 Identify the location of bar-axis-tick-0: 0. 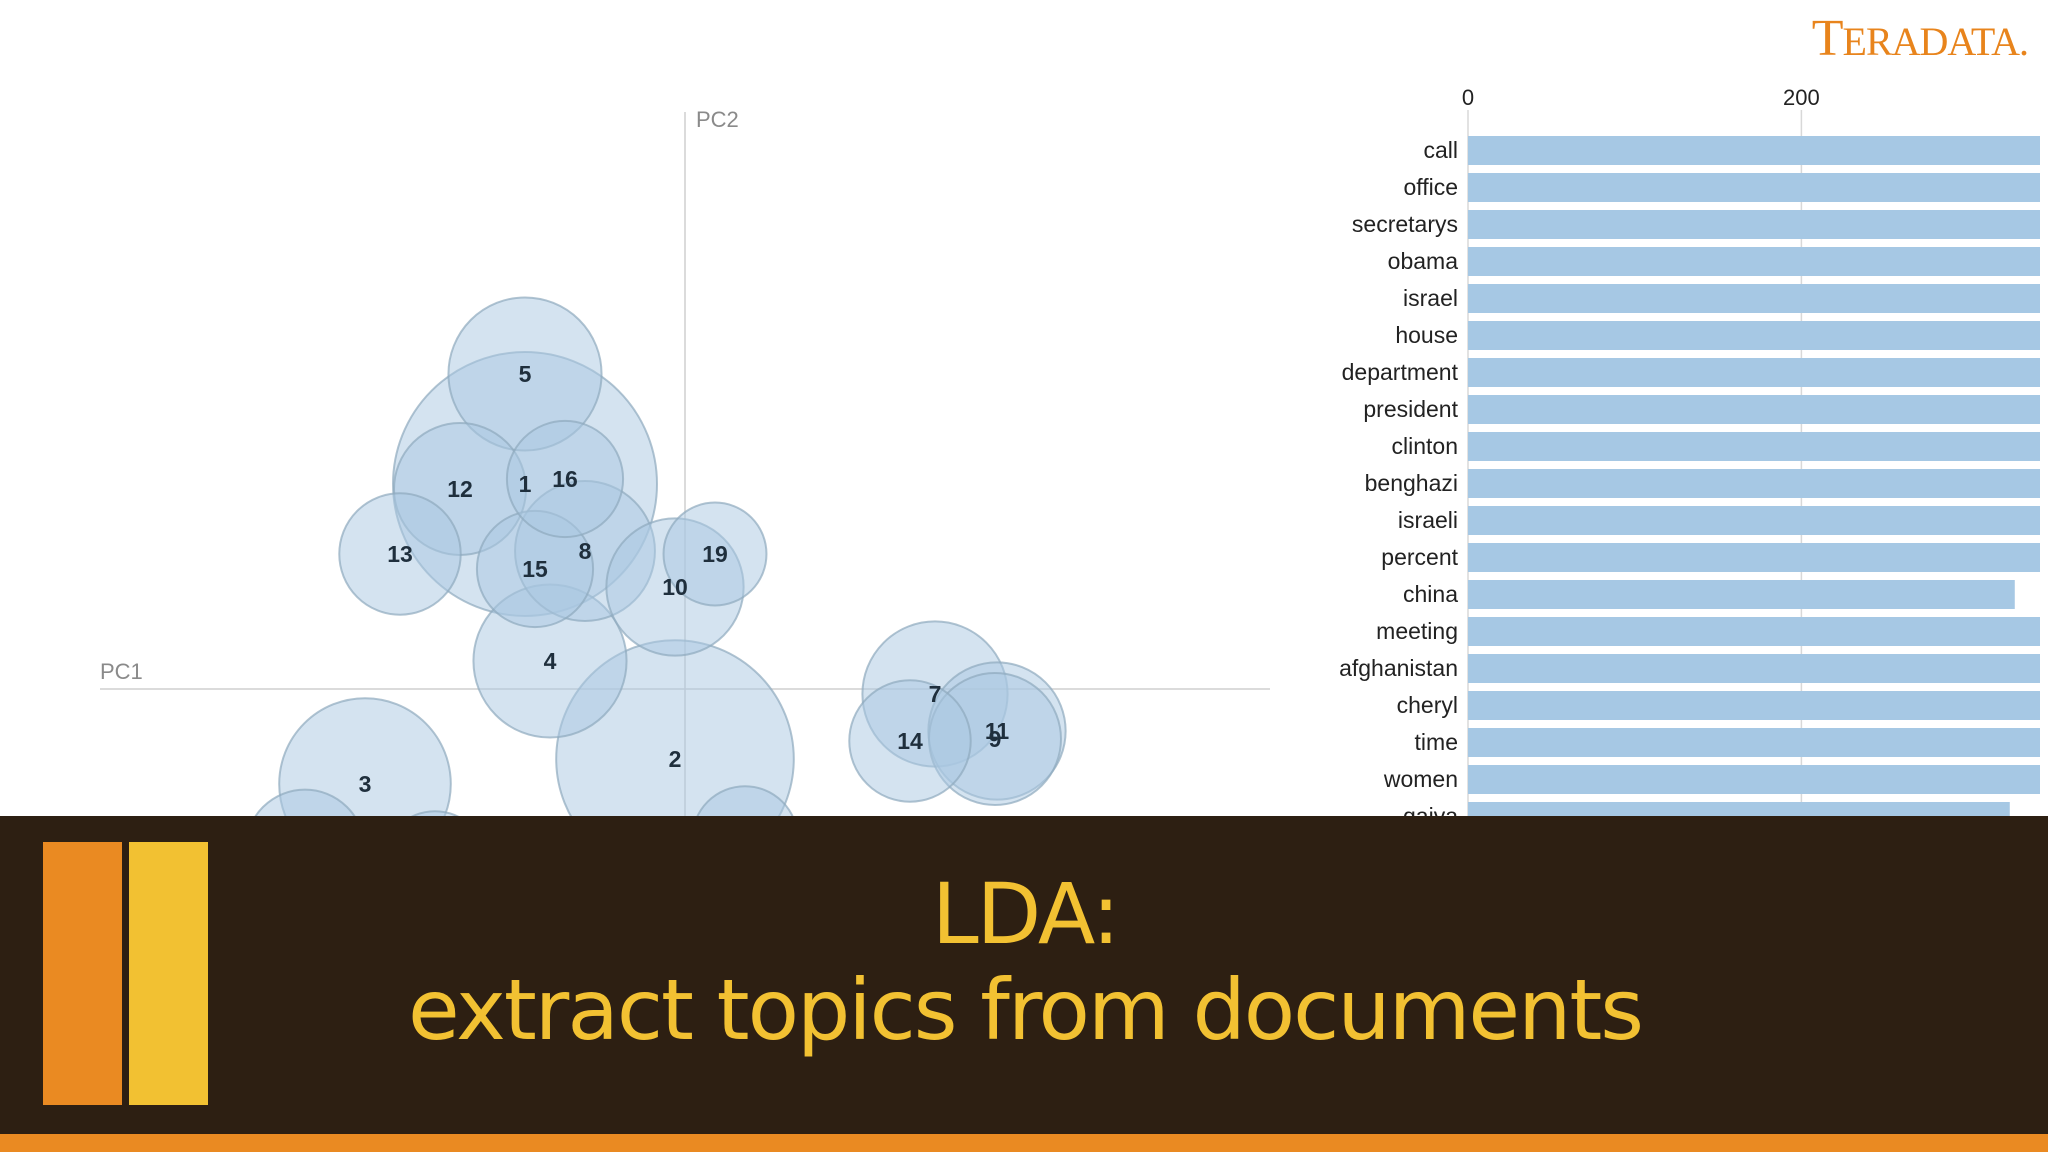
(1468, 97).